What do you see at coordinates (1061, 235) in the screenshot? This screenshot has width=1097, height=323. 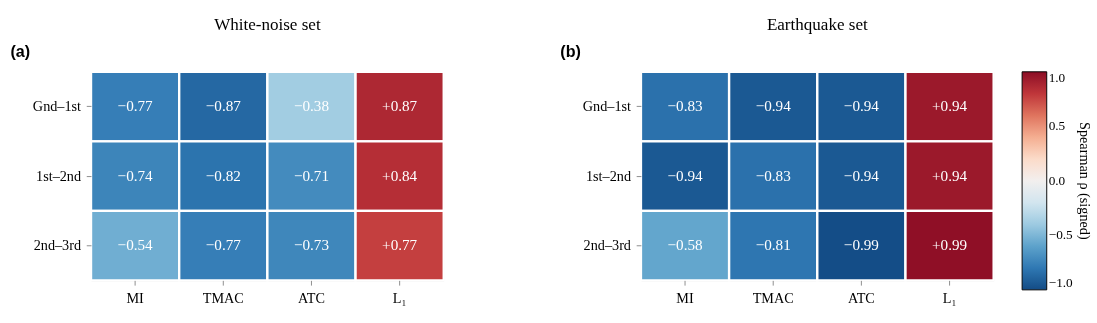 I see `color-bar-label: −0.5` at bounding box center [1061, 235].